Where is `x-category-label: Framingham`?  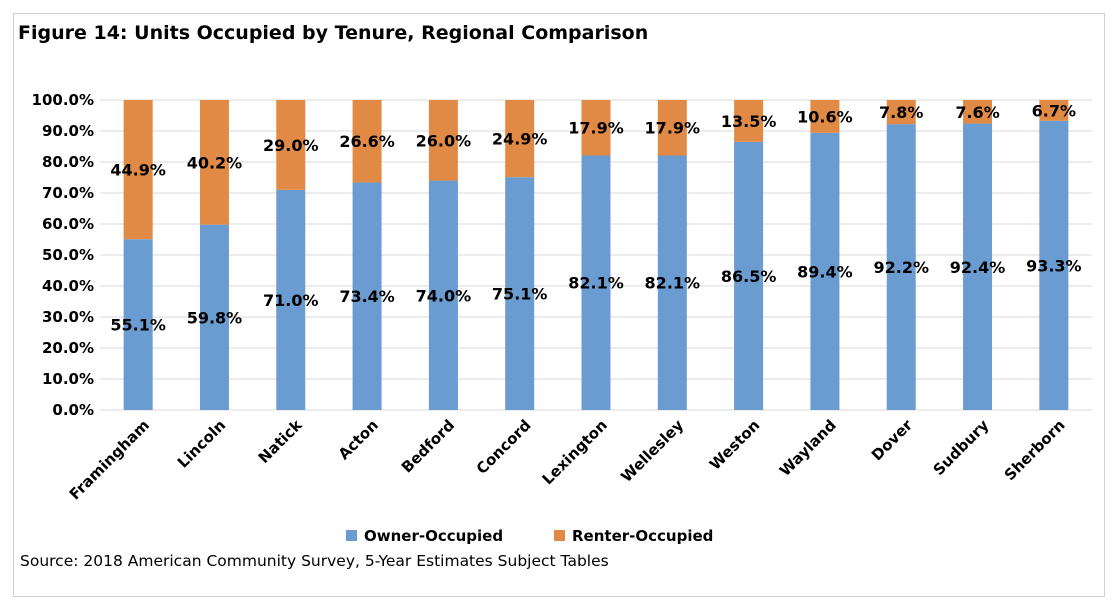 x-category-label: Framingham is located at coordinates (109, 459).